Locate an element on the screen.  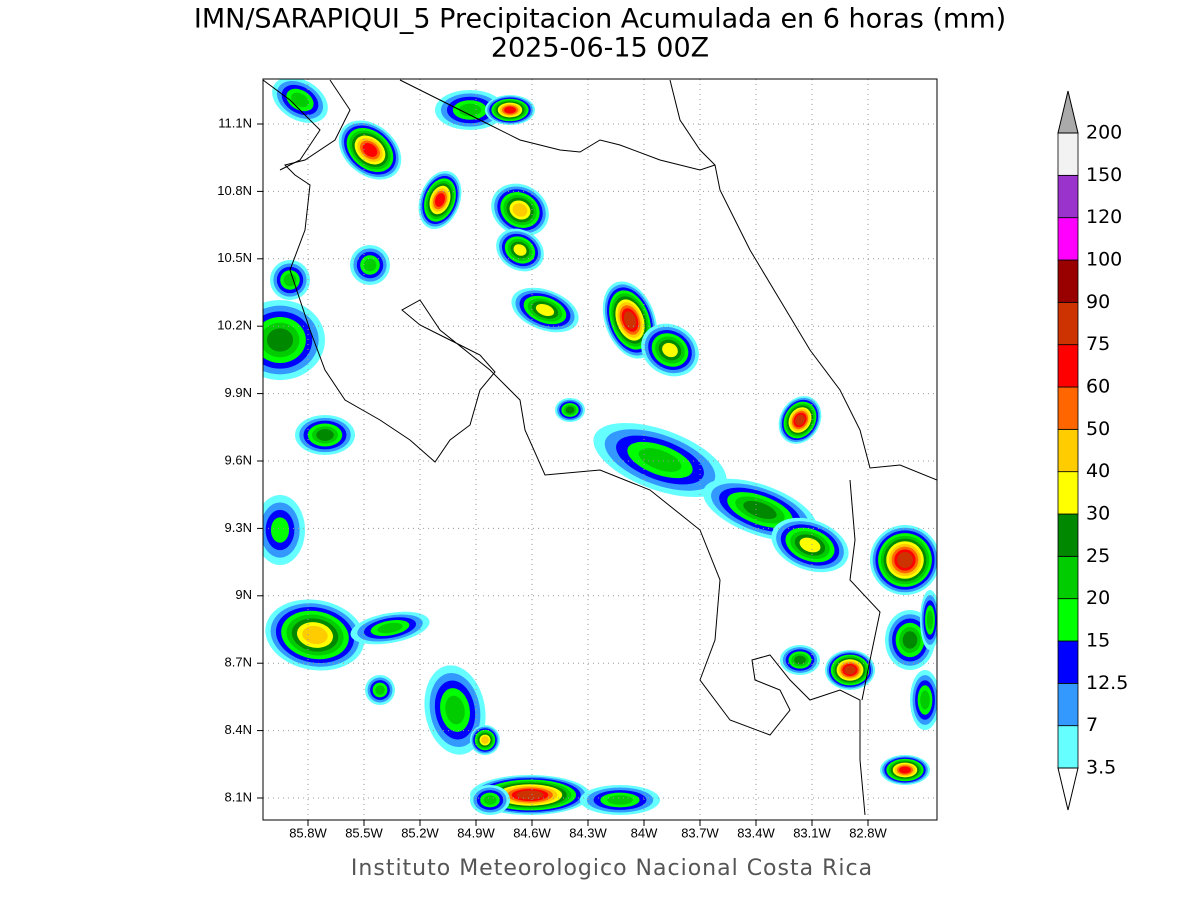
y-tick-label: 8.7N is located at coordinates (238, 662).